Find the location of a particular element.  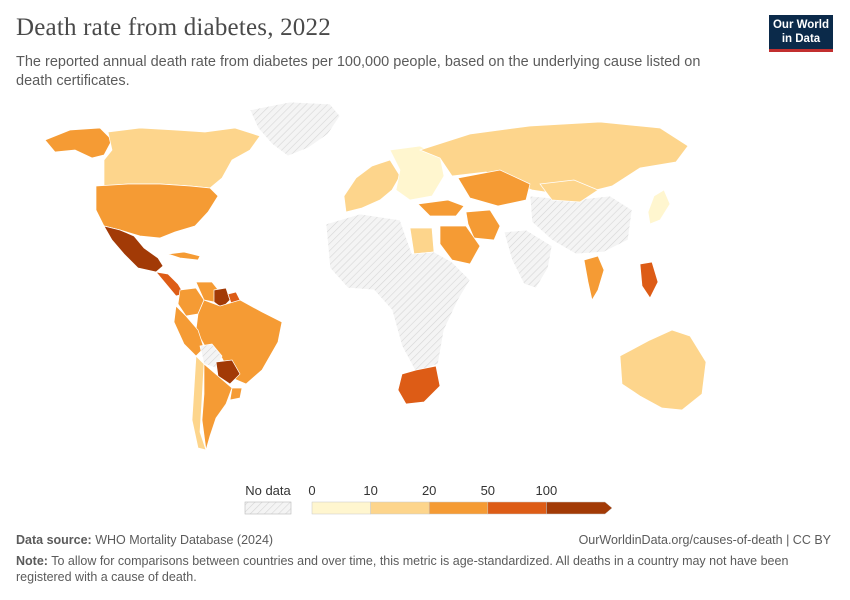

region-paraguay is located at coordinates (228, 372).